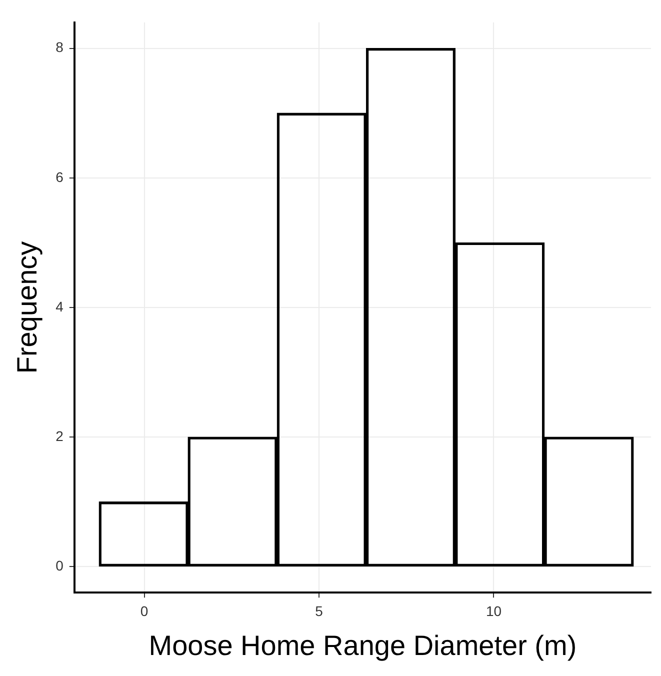 The width and height of the screenshot is (661, 676). What do you see at coordinates (144, 610) in the screenshot?
I see `x-tick-label: 0` at bounding box center [144, 610].